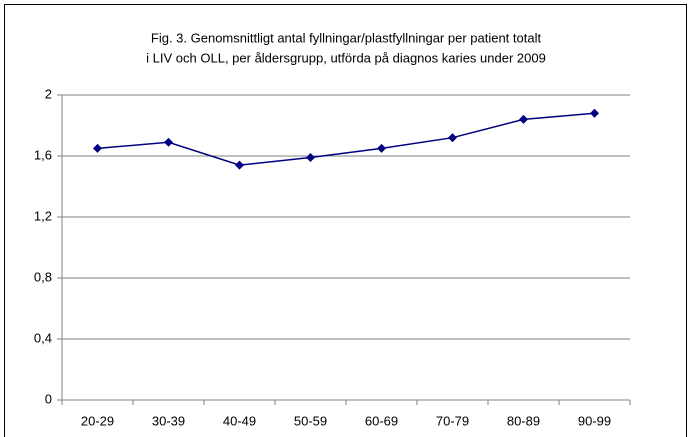  Describe the element at coordinates (381, 420) in the screenshot. I see `x-tick-label: 60-69` at that location.